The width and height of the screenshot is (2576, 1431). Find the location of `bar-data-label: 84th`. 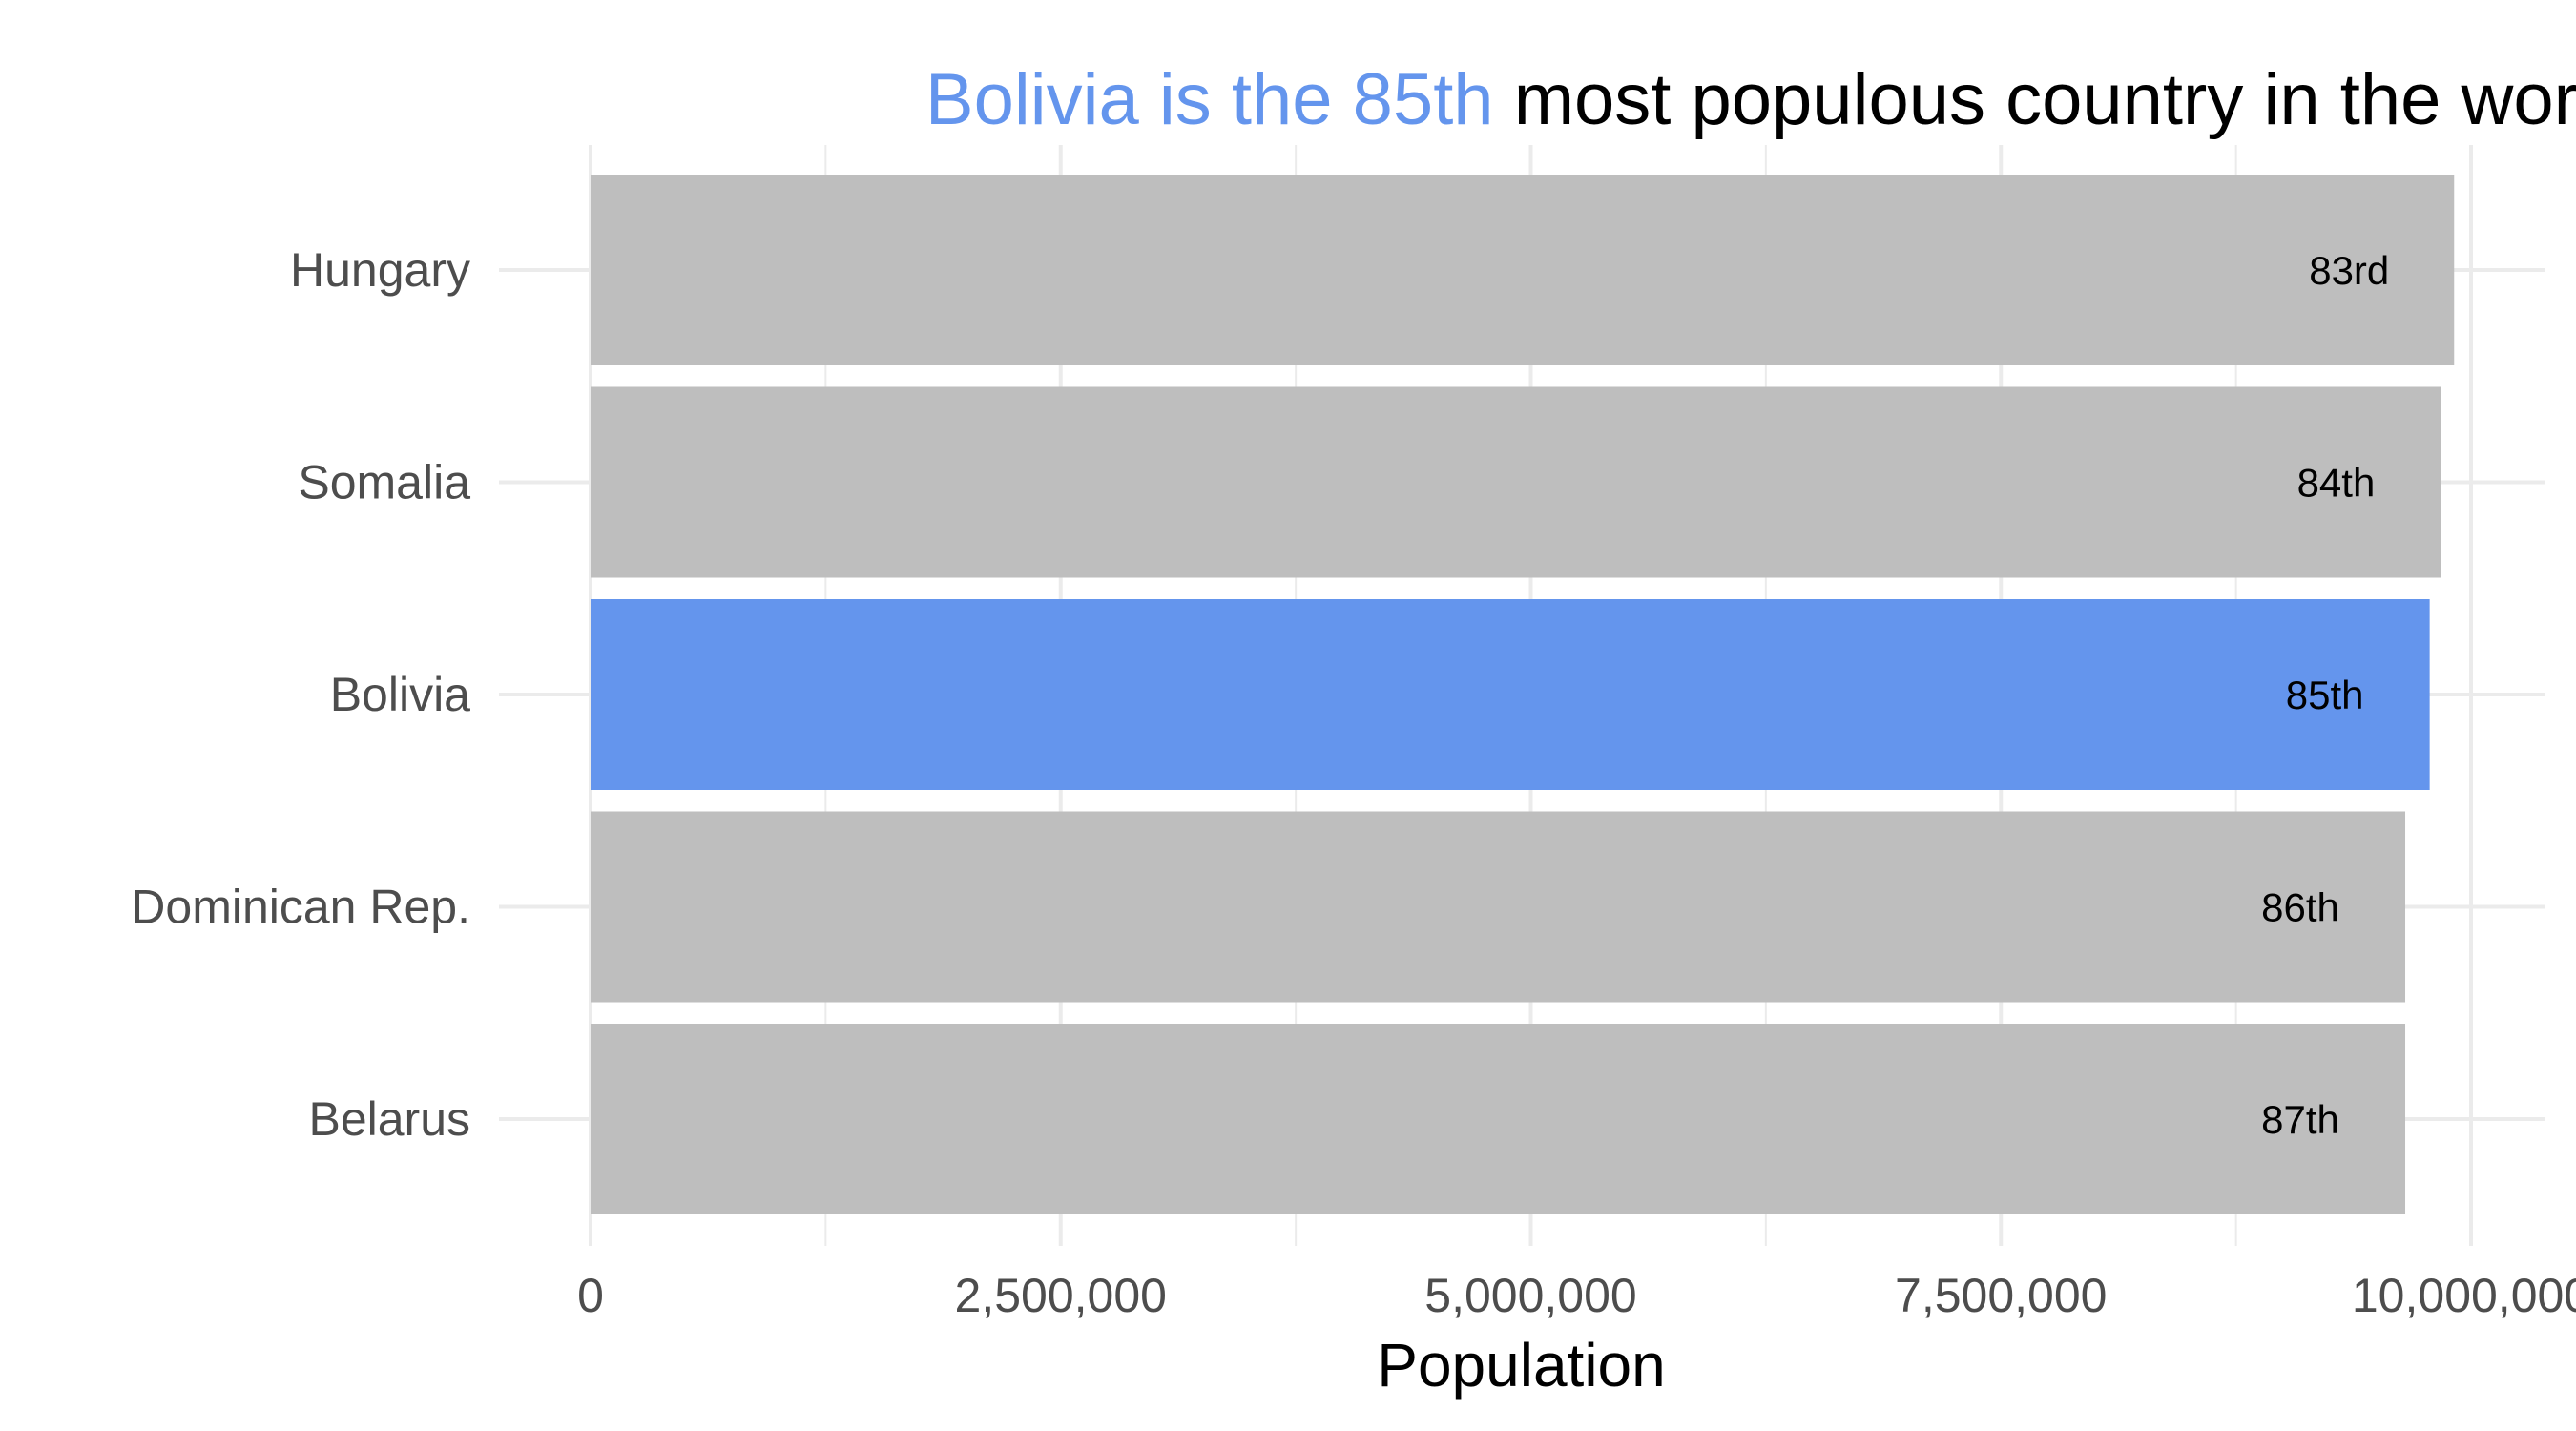

bar-data-label: 84th is located at coordinates (2336, 484).